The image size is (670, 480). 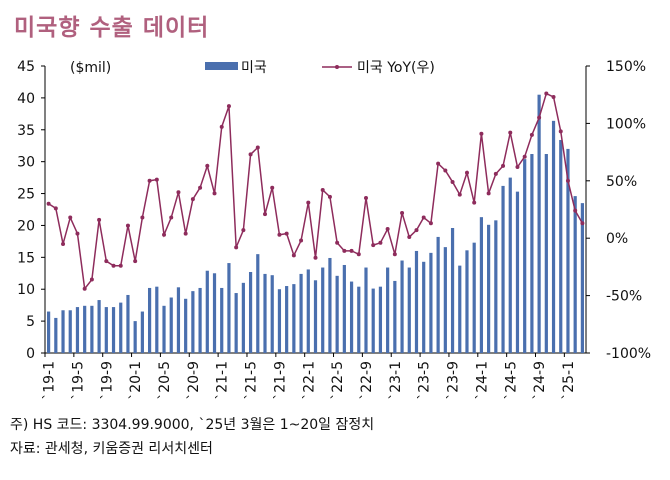 I want to click on x-tick-label: `20-9, so click(x=194, y=380).